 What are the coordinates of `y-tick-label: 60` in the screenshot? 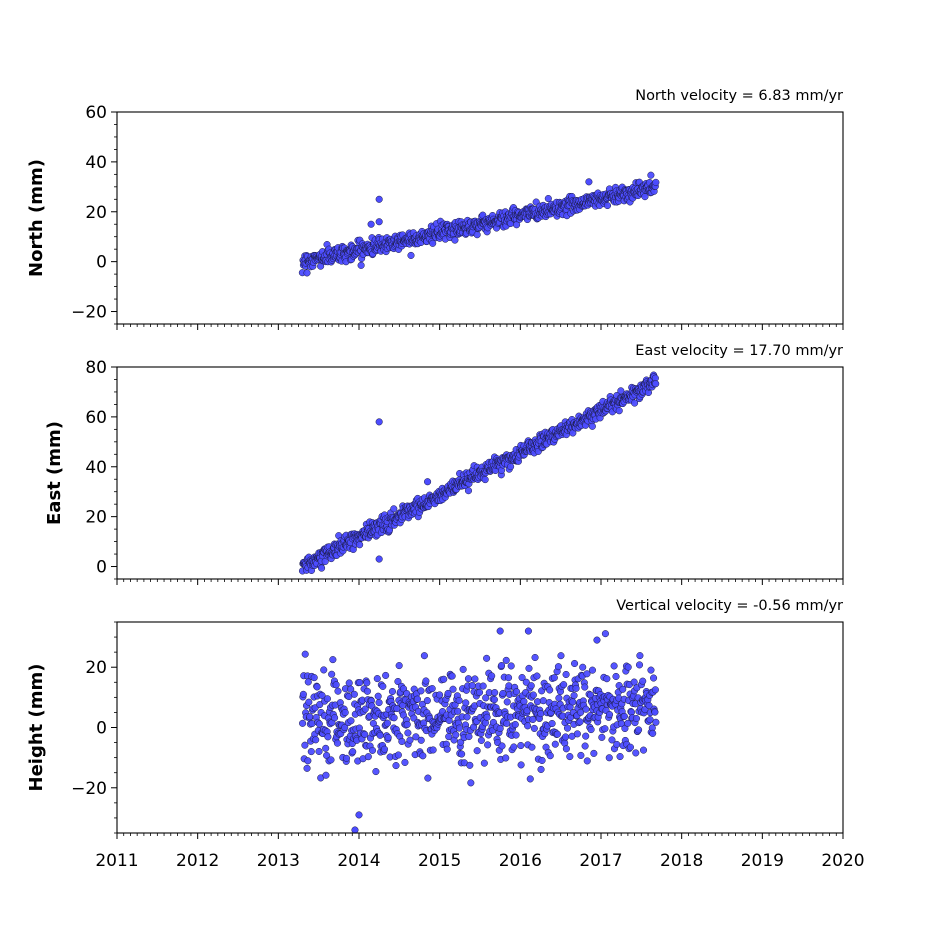 It's located at (96, 113).